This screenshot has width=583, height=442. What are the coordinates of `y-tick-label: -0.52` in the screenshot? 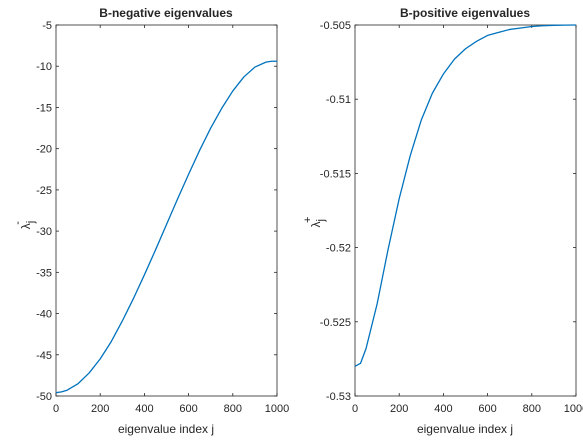 It's located at (338, 249).